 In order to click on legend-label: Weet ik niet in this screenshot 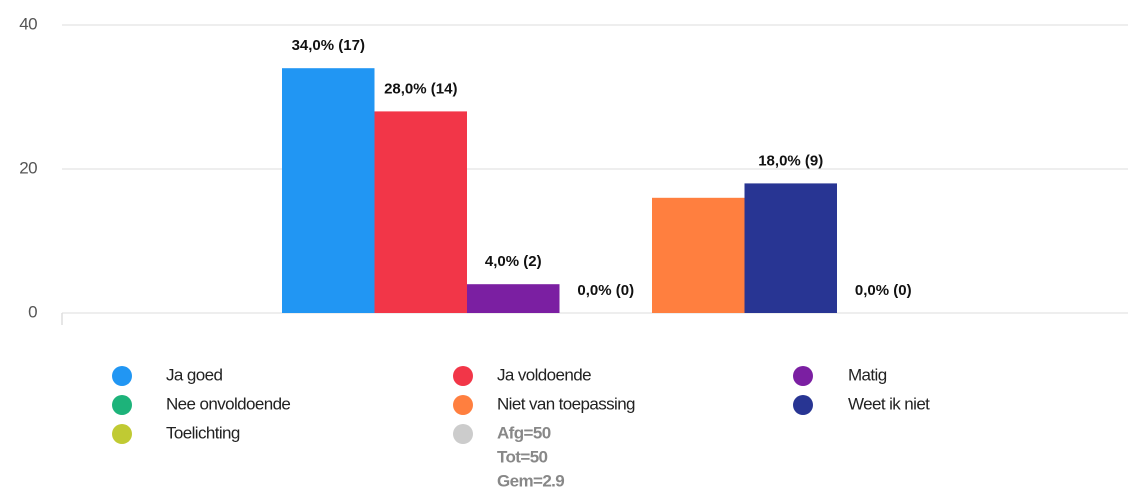, I will do `click(889, 403)`.